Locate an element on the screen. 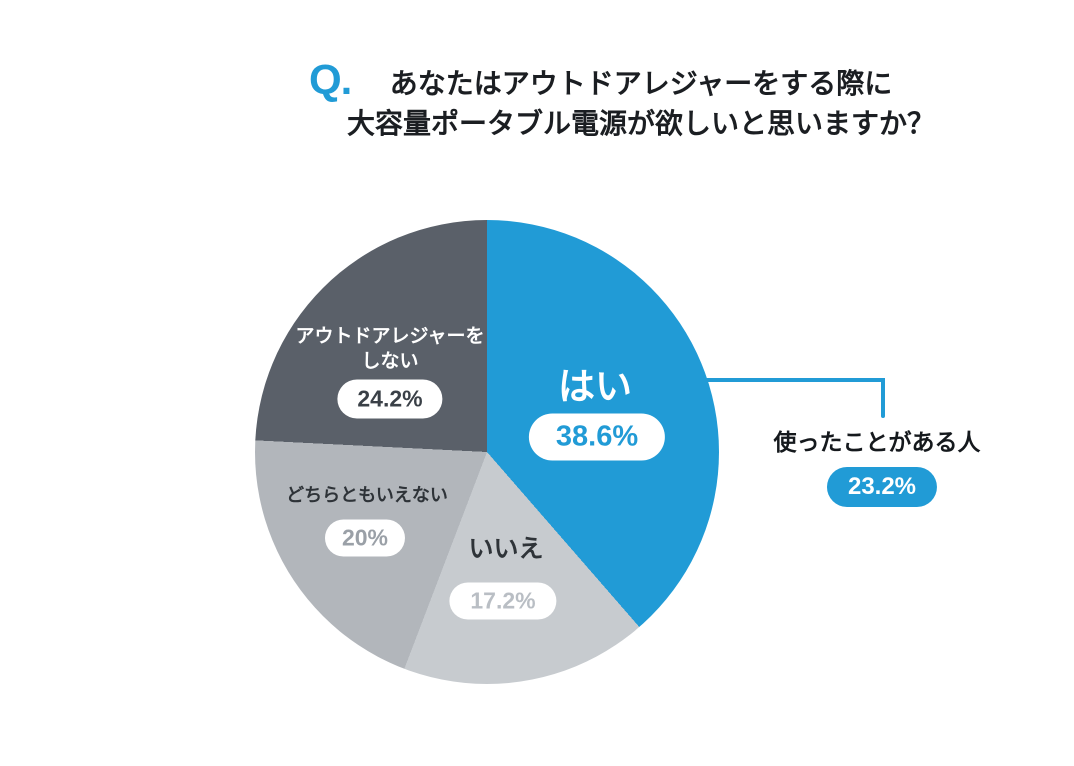 The height and width of the screenshot is (766, 1074). slice-label-neutral: どちらともいえない is located at coordinates (367, 495).